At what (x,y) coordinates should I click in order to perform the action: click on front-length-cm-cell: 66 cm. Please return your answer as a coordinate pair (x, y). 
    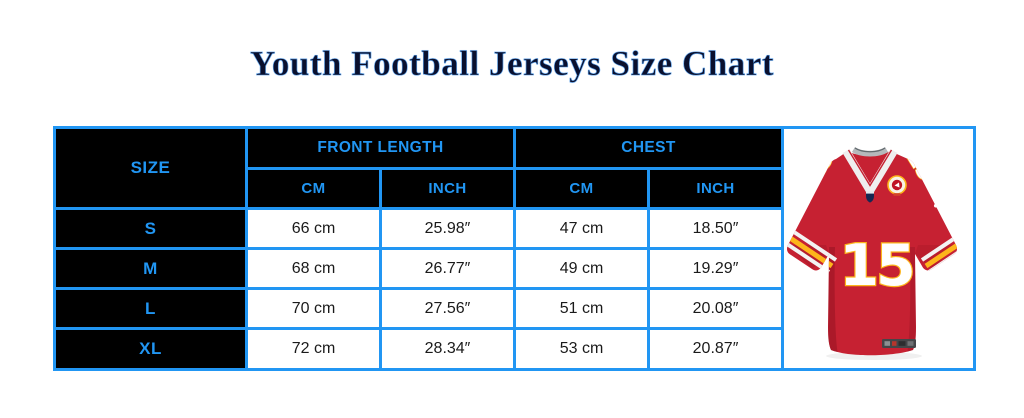
    Looking at the image, I should click on (313, 228).